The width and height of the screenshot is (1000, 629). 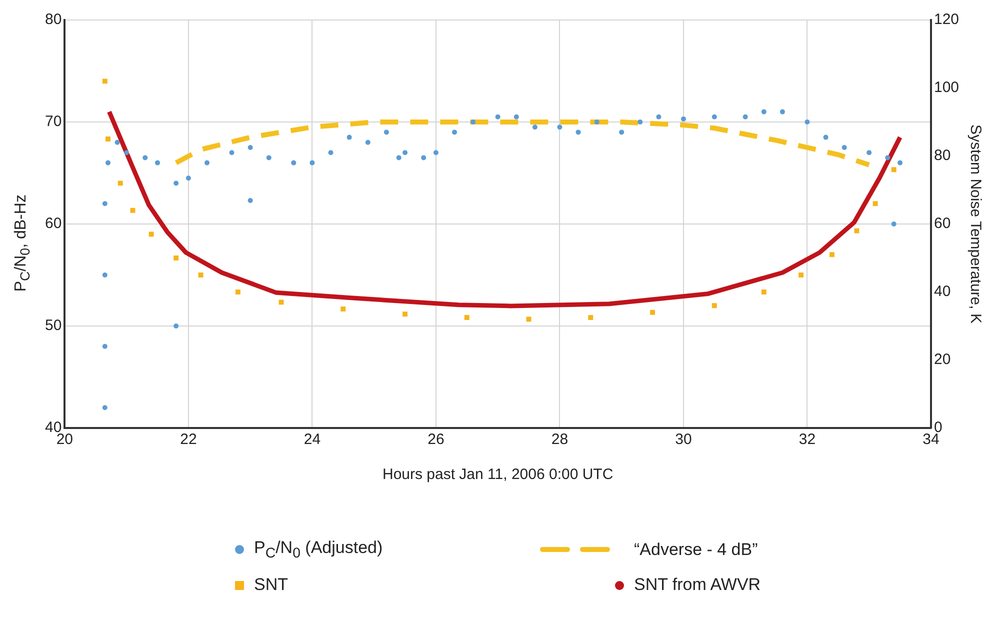 What do you see at coordinates (53, 121) in the screenshot?
I see `y-tick-label: 70` at bounding box center [53, 121].